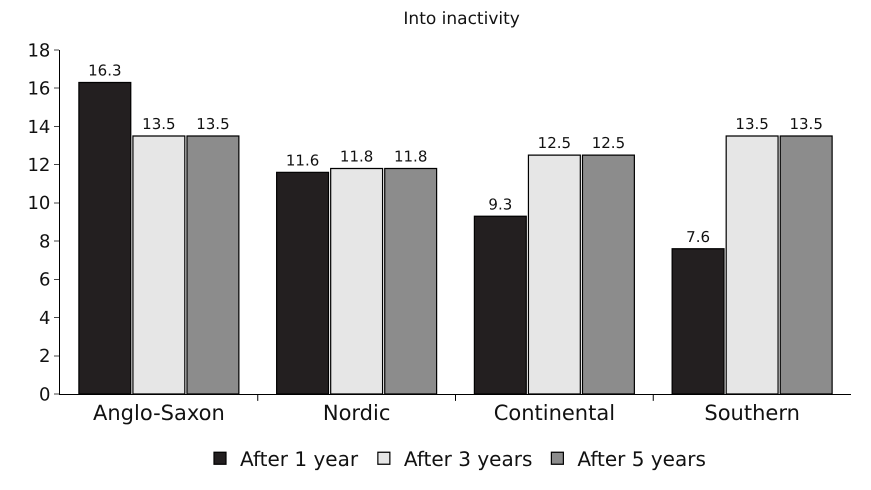 The image size is (871, 490). What do you see at coordinates (44, 357) in the screenshot?
I see `y-tick-label: 2` at bounding box center [44, 357].